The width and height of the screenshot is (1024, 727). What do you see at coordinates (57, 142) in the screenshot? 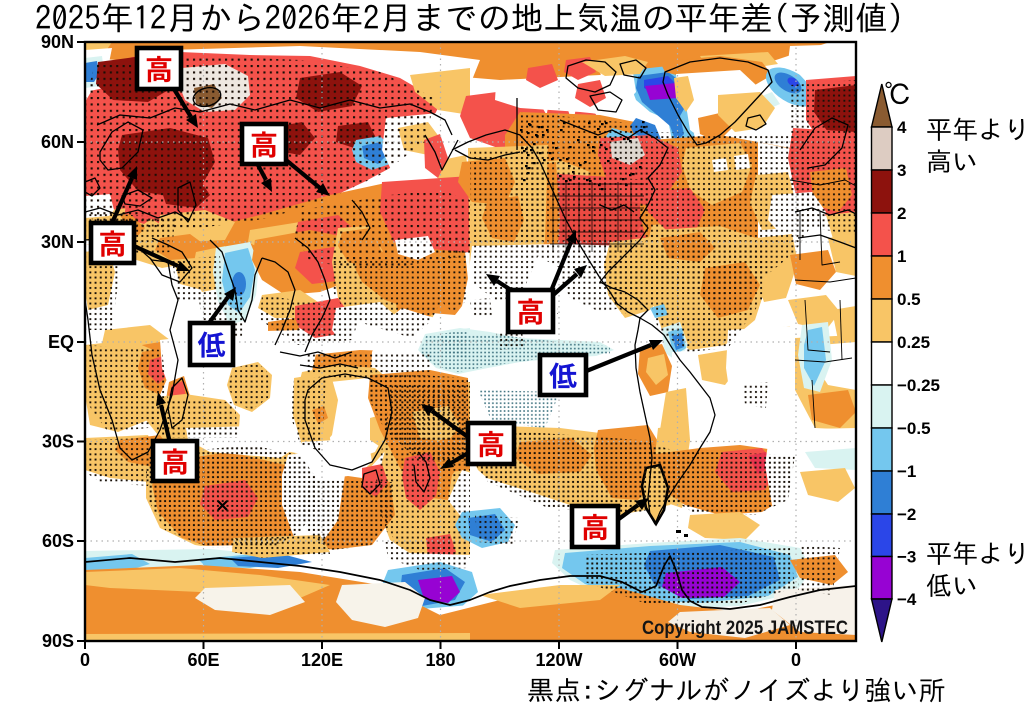
I see `svg-text: 60N` at bounding box center [57, 142].